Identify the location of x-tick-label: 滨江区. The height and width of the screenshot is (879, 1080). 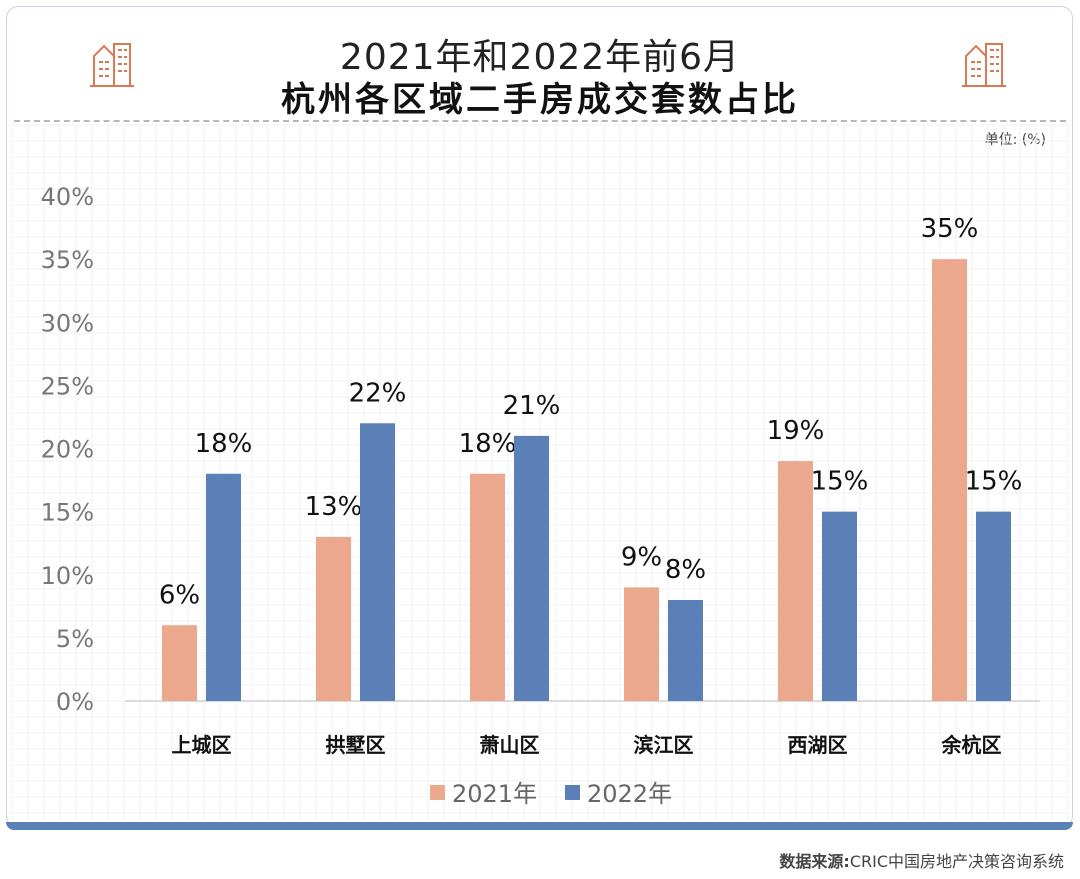
(664, 745).